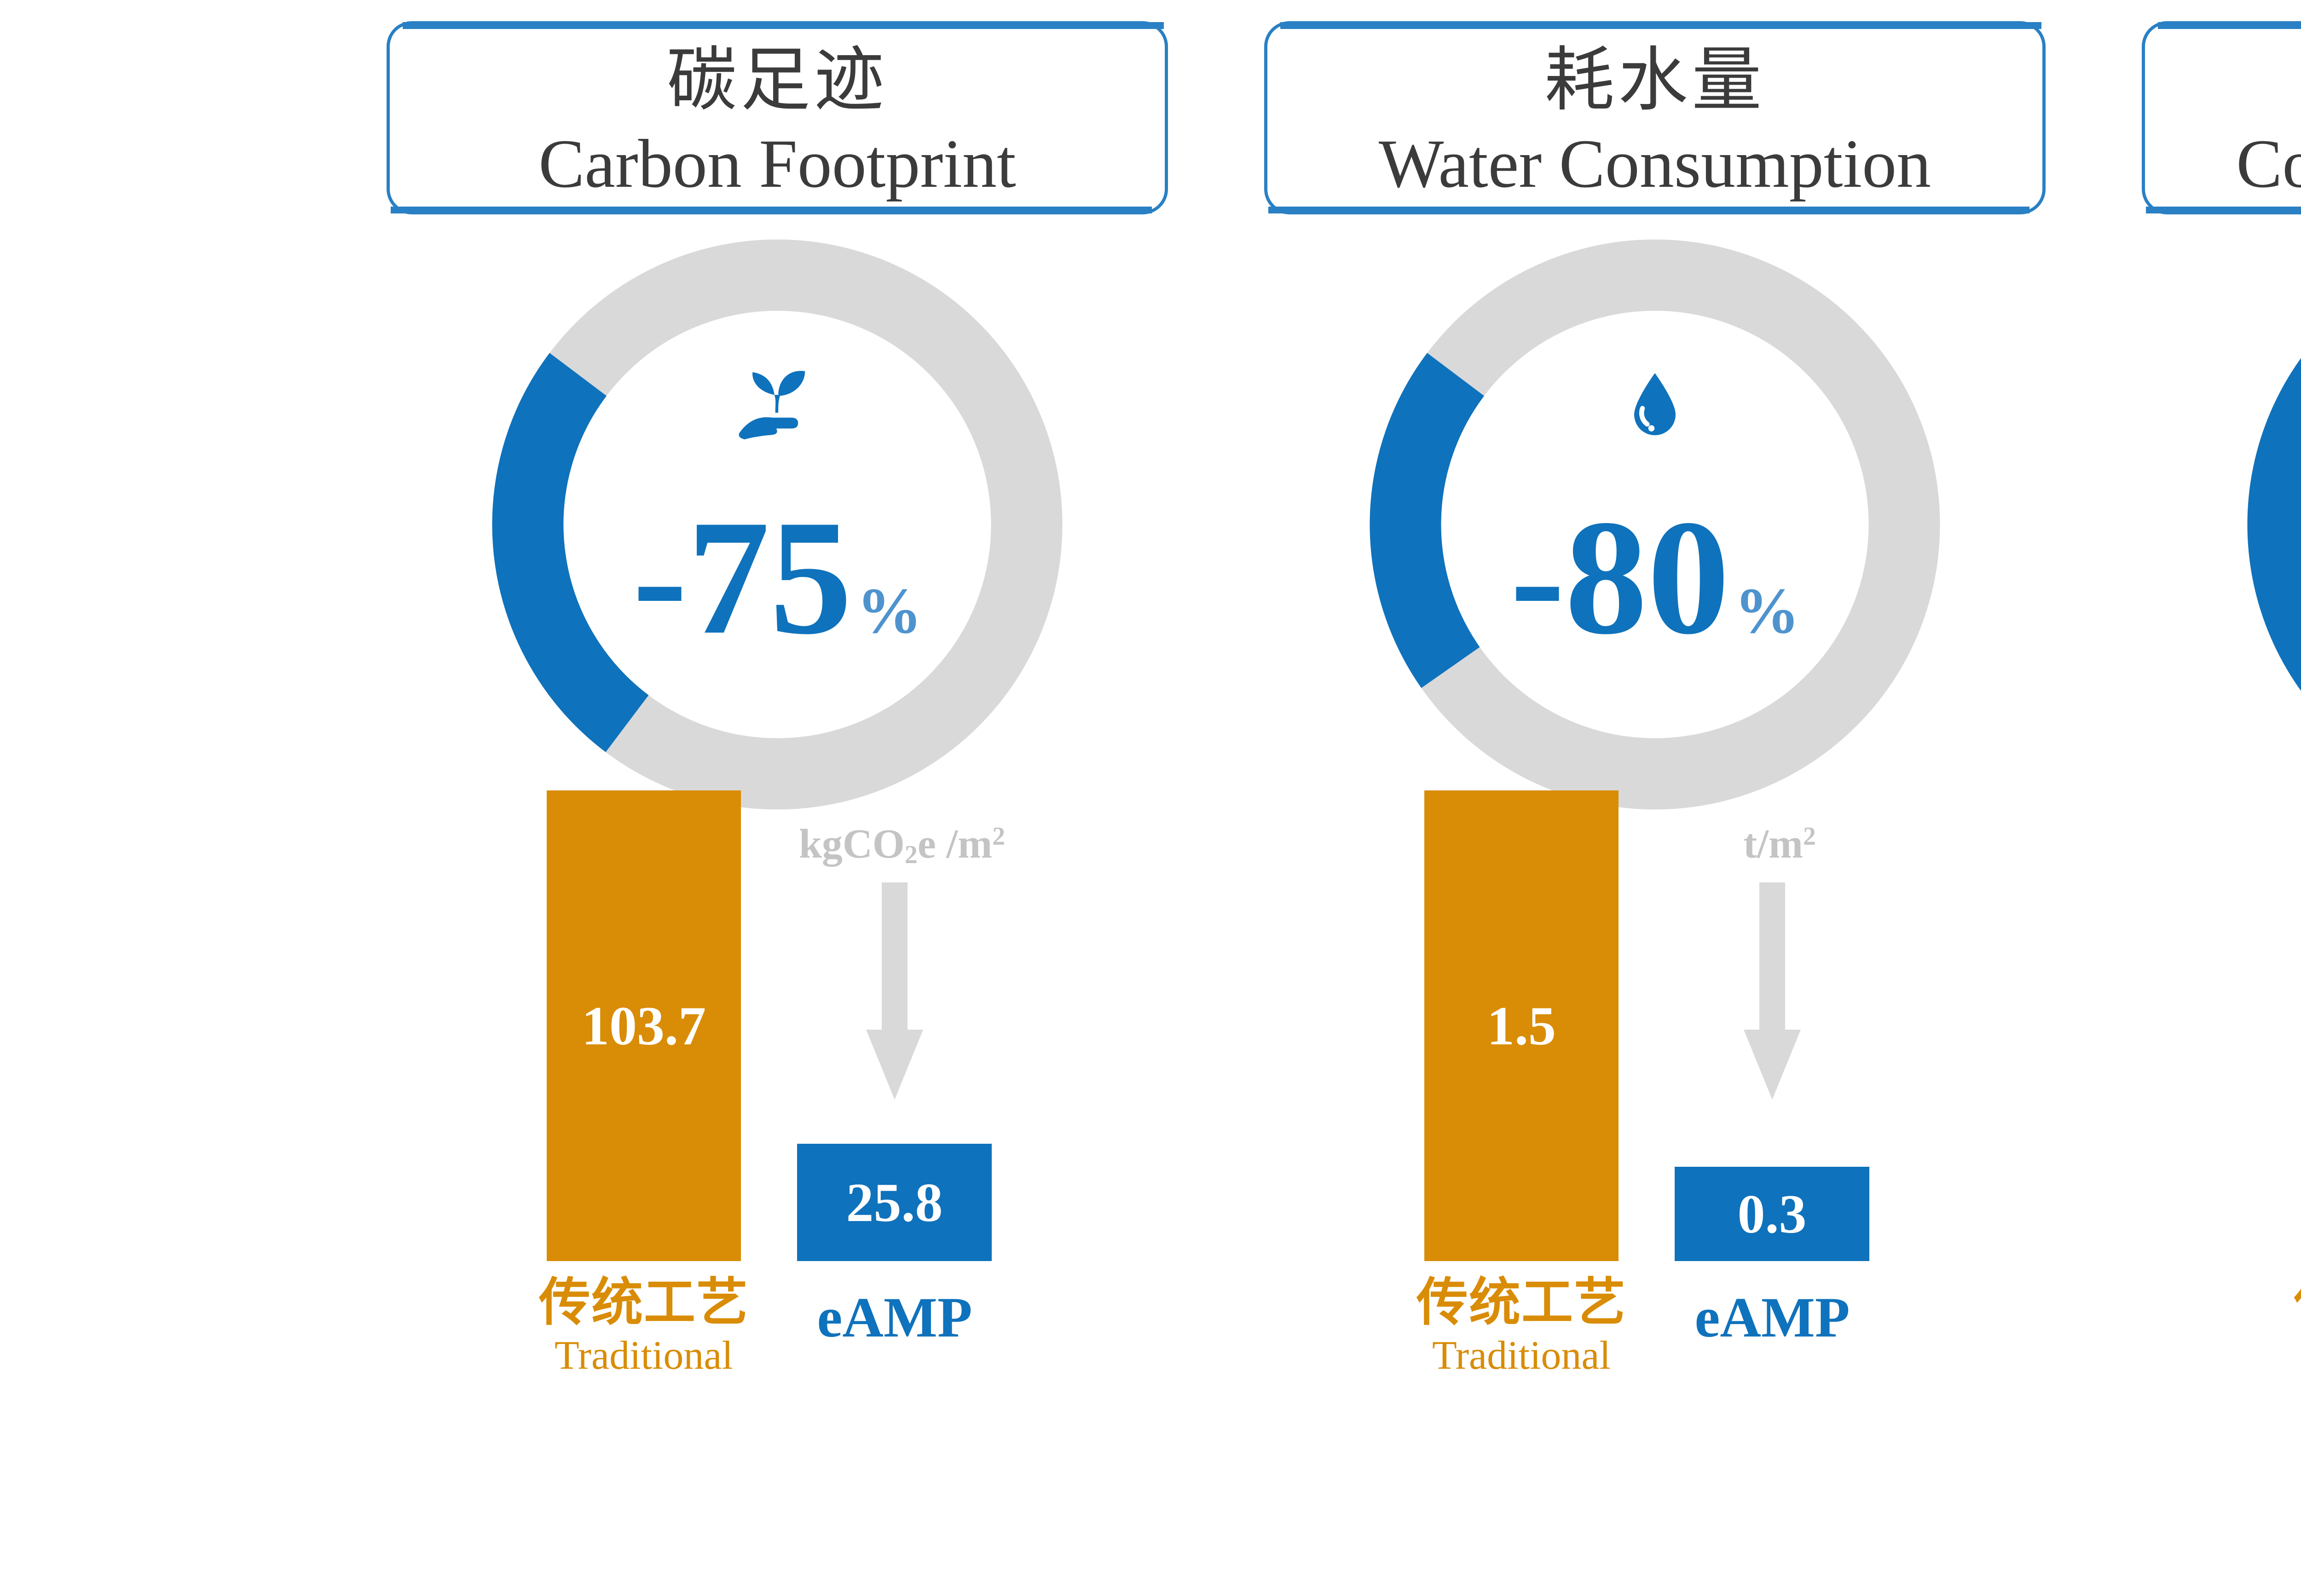 Image resolution: width=2301 pixels, height=1596 pixels. What do you see at coordinates (777, 80) in the screenshot?
I see `panel-title-zh: 碳足迹` at bounding box center [777, 80].